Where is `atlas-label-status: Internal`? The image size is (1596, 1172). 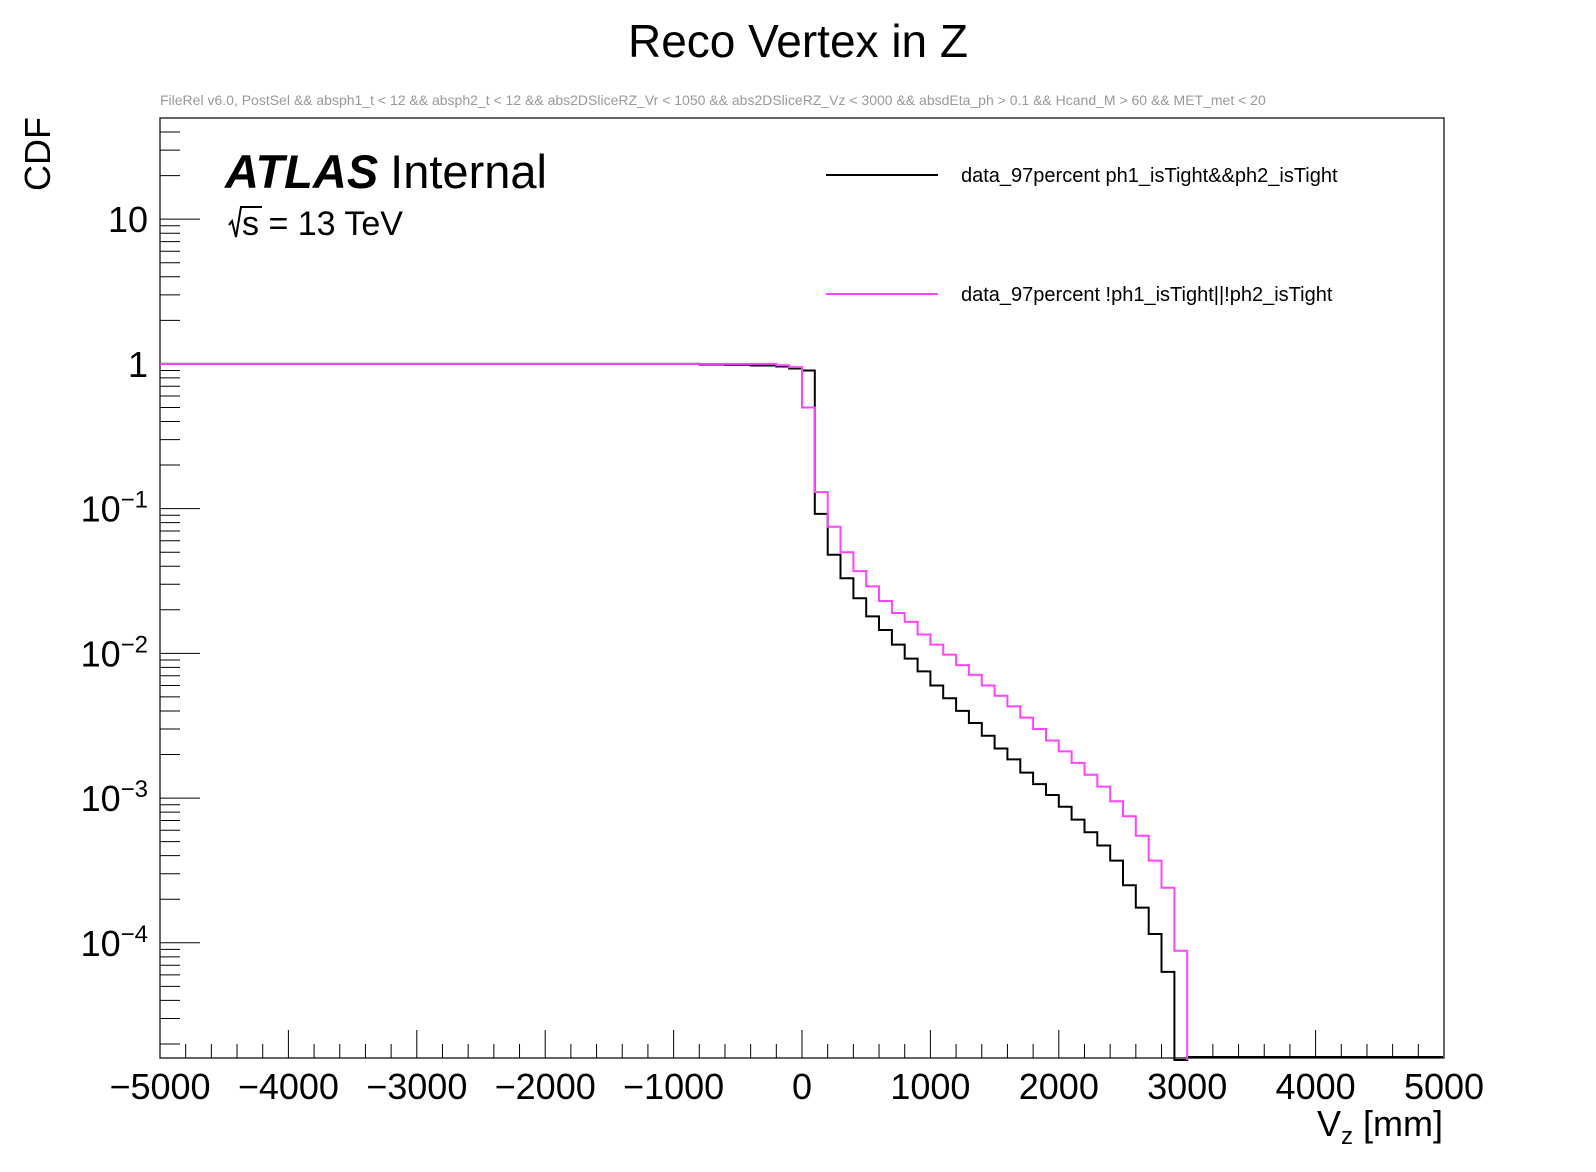
atlas-label-status: Internal is located at coordinates (468, 171).